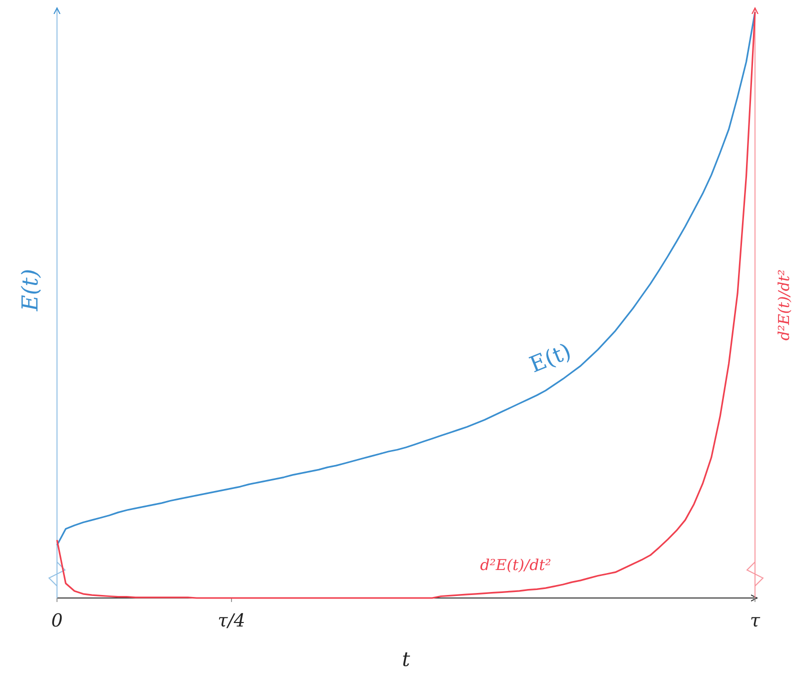  I want to click on x-tick-label: 0, so click(57, 621).